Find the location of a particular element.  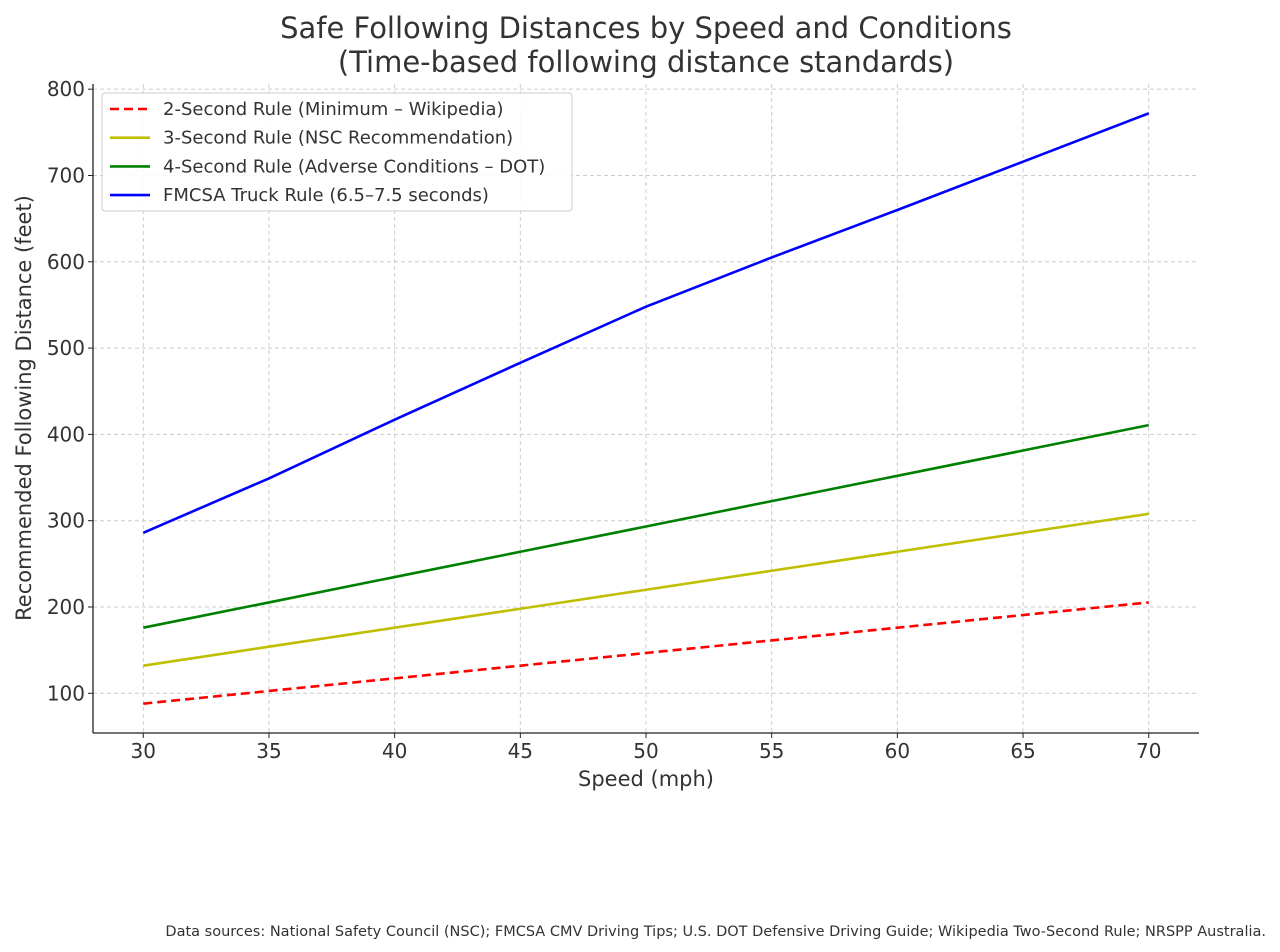

y-tick-label: 100 is located at coordinates (66, 693).